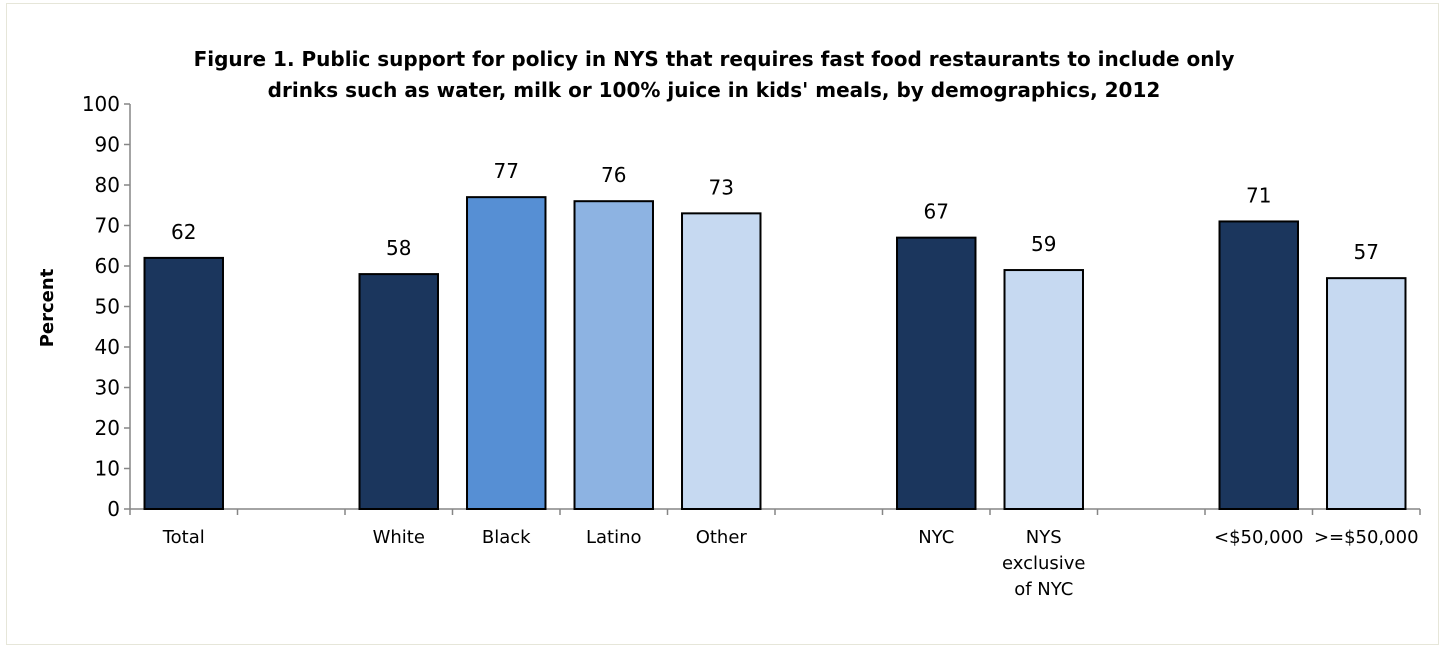 The width and height of the screenshot is (1448, 653). Describe the element at coordinates (113, 509) in the screenshot. I see `y-tick-label: 0` at that location.